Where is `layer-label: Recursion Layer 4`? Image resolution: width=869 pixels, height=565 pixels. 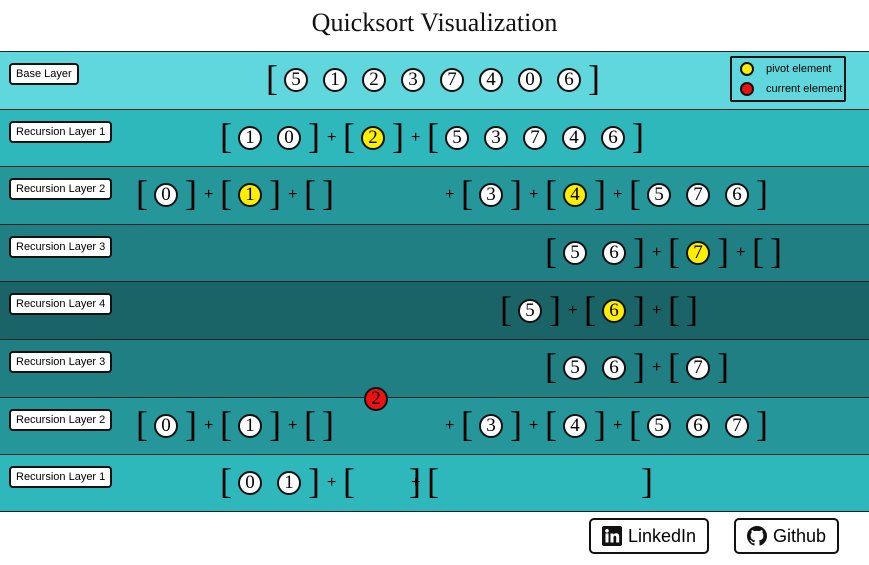 layer-label: Recursion Layer 4 is located at coordinates (61, 304).